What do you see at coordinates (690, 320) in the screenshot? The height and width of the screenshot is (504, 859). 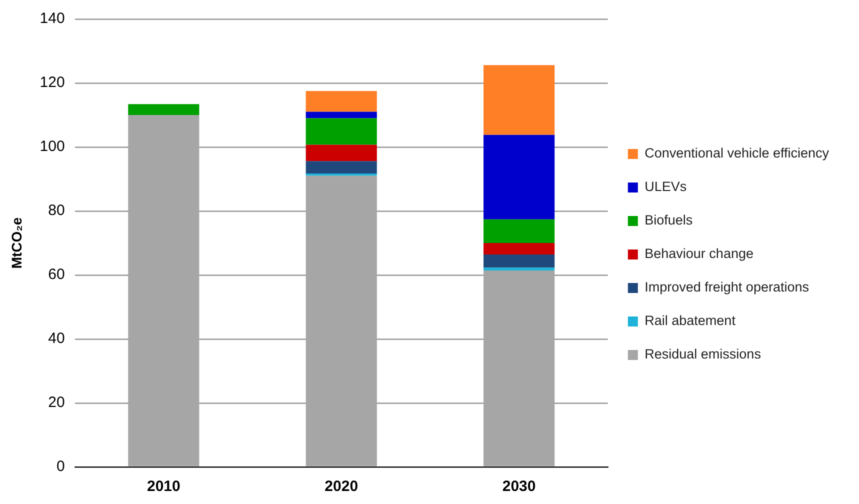 I see `legend-label: Rail abatement` at bounding box center [690, 320].